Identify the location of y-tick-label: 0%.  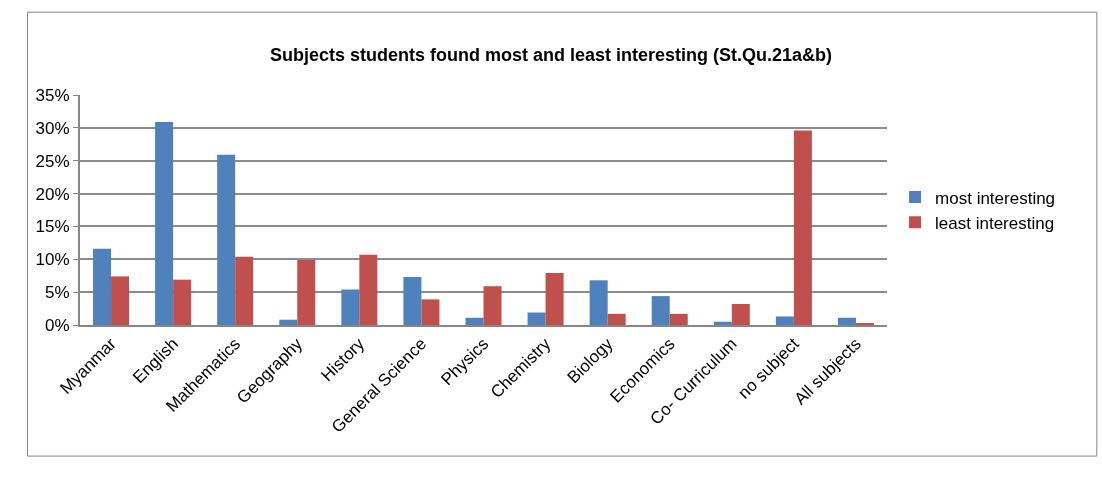
(57, 325).